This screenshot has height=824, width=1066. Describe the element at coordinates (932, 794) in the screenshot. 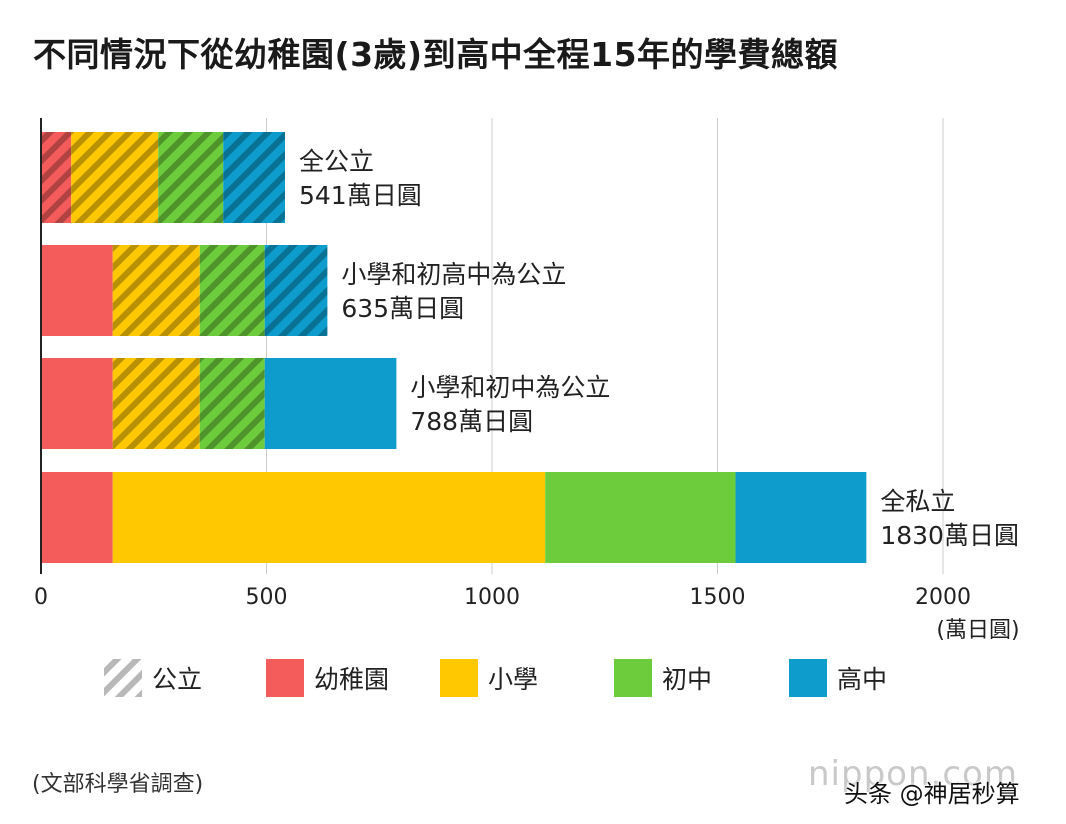

I see `watermark-credit: 头条 @神居秒算` at that location.